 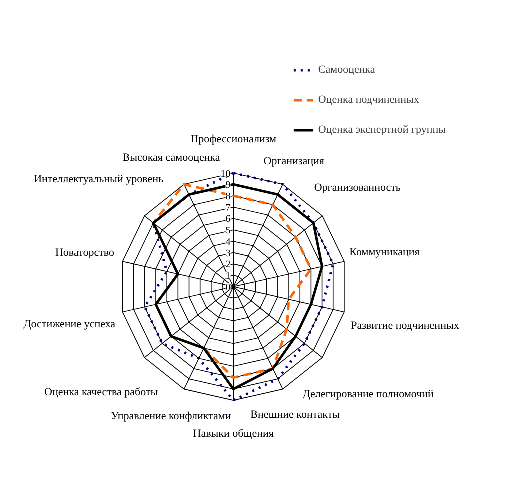 What do you see at coordinates (228, 208) in the screenshot?
I see `y-tick-label: 7` at bounding box center [228, 208].